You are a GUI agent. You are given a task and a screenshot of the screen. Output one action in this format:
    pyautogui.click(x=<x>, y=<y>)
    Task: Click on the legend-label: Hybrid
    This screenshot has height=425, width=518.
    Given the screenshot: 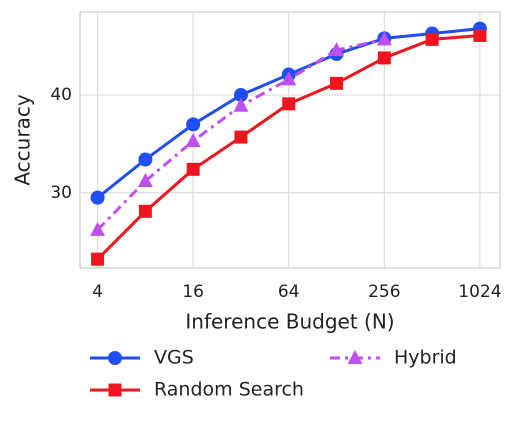 What is the action you would take?
    pyautogui.click(x=425, y=358)
    